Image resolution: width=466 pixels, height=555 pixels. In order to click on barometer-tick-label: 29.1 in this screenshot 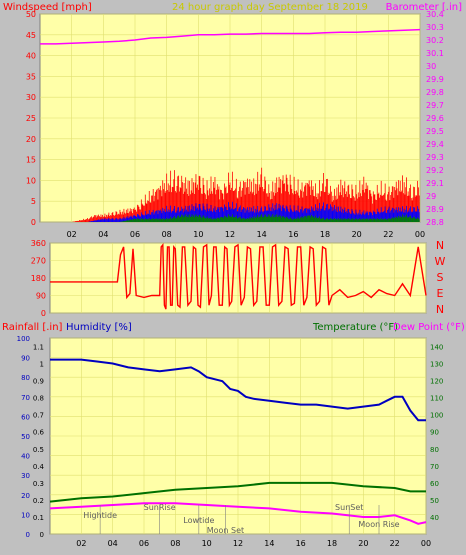, I will do `click(435, 183)`.